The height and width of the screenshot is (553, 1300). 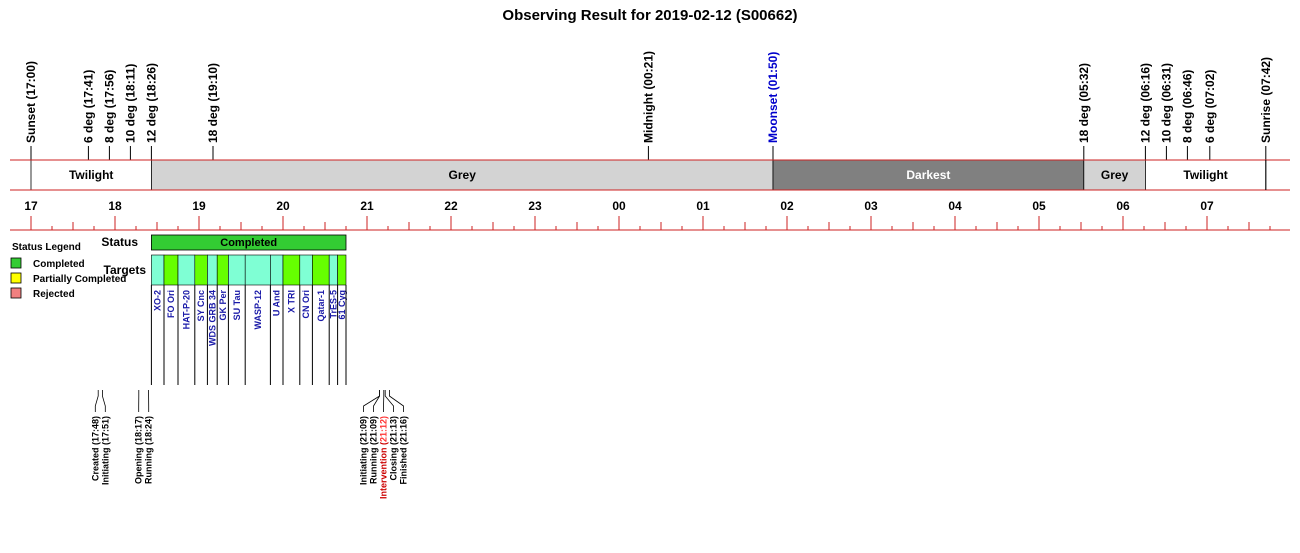 What do you see at coordinates (212, 318) in the screenshot?
I see `target-label-4: WDS GRB 34` at bounding box center [212, 318].